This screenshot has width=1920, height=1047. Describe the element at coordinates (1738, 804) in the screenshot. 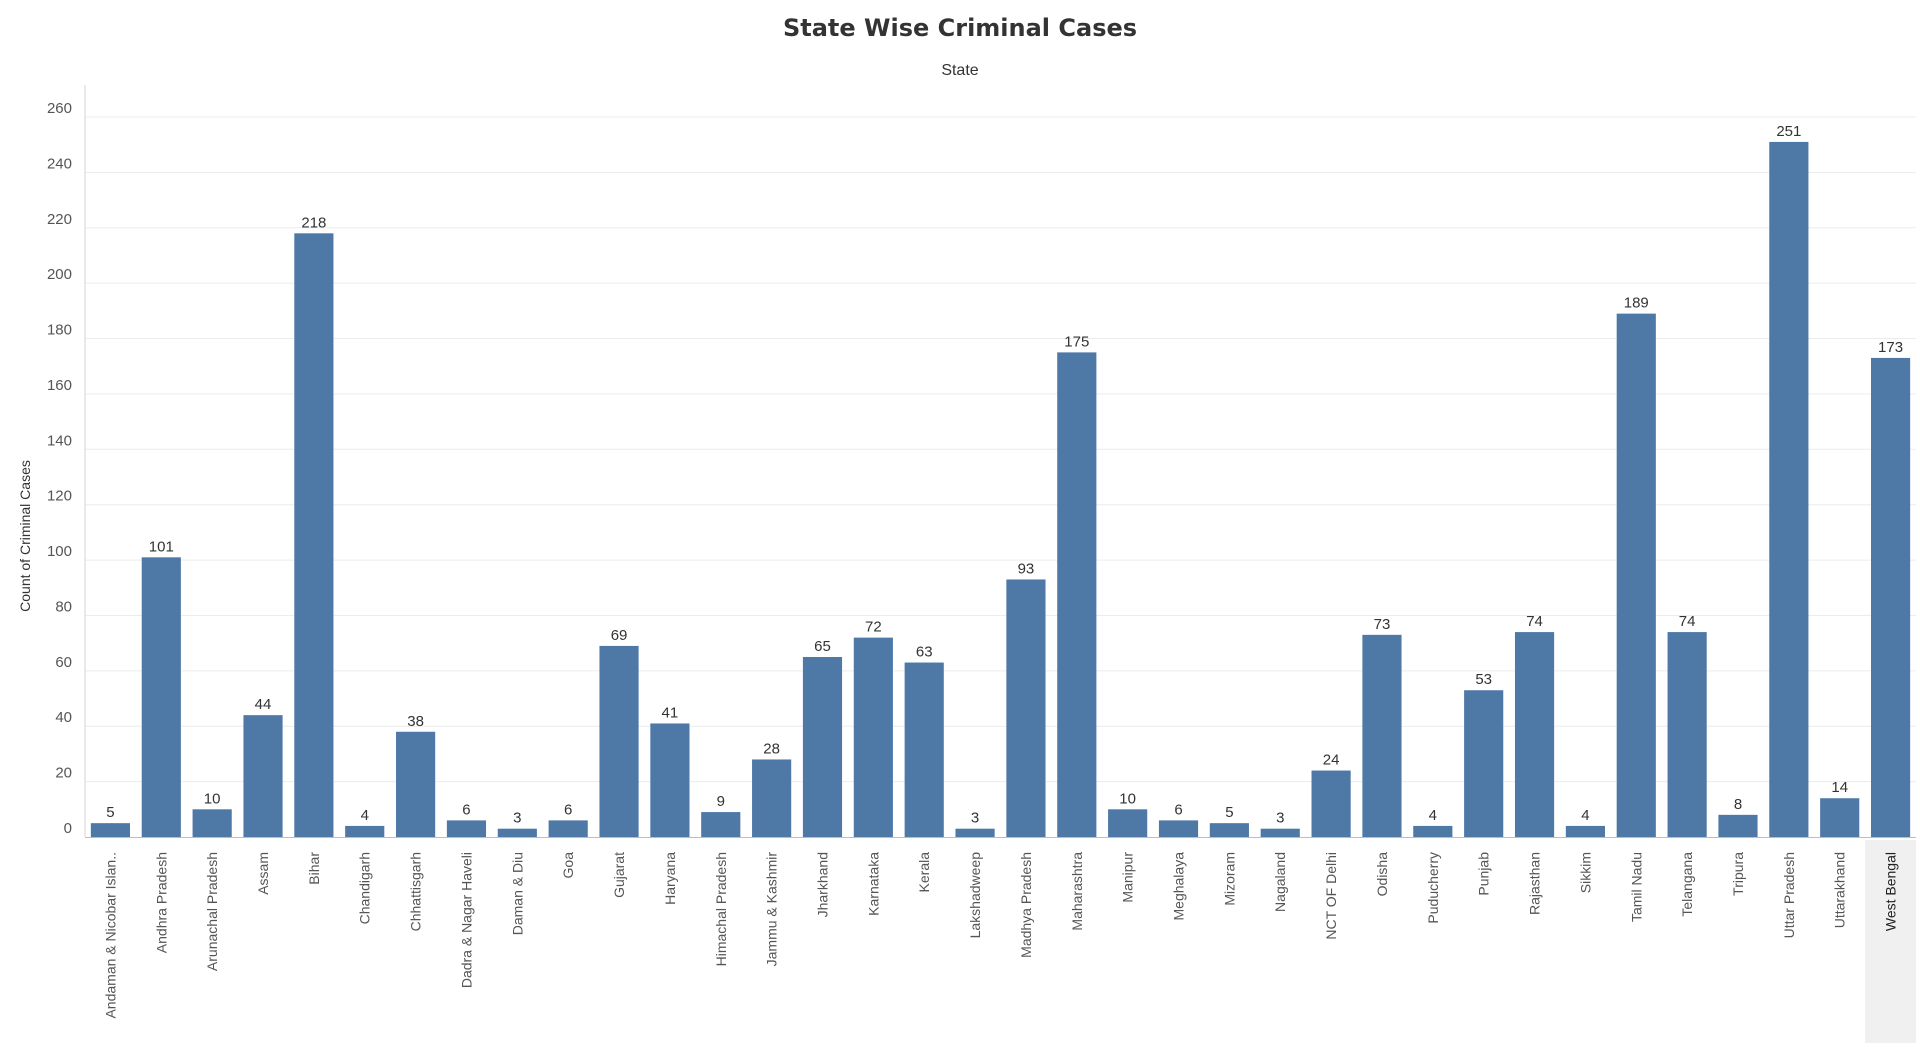

I see `data-label: 8` at that location.